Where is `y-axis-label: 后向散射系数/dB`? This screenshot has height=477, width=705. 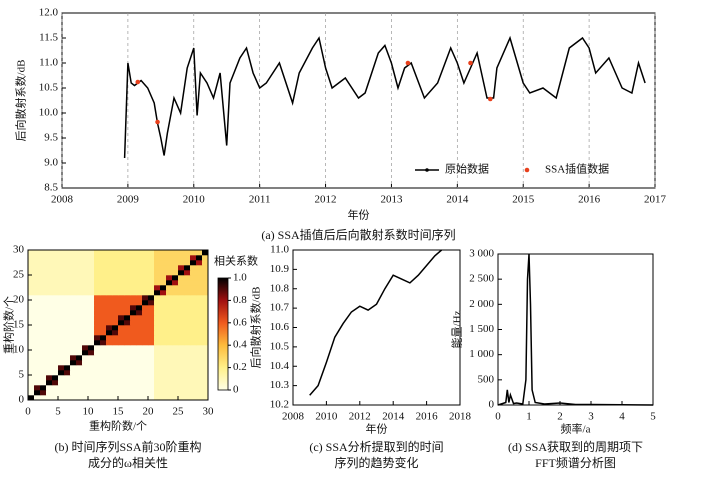 y-axis-label: 后向散射系数/dB is located at coordinates (256, 328).